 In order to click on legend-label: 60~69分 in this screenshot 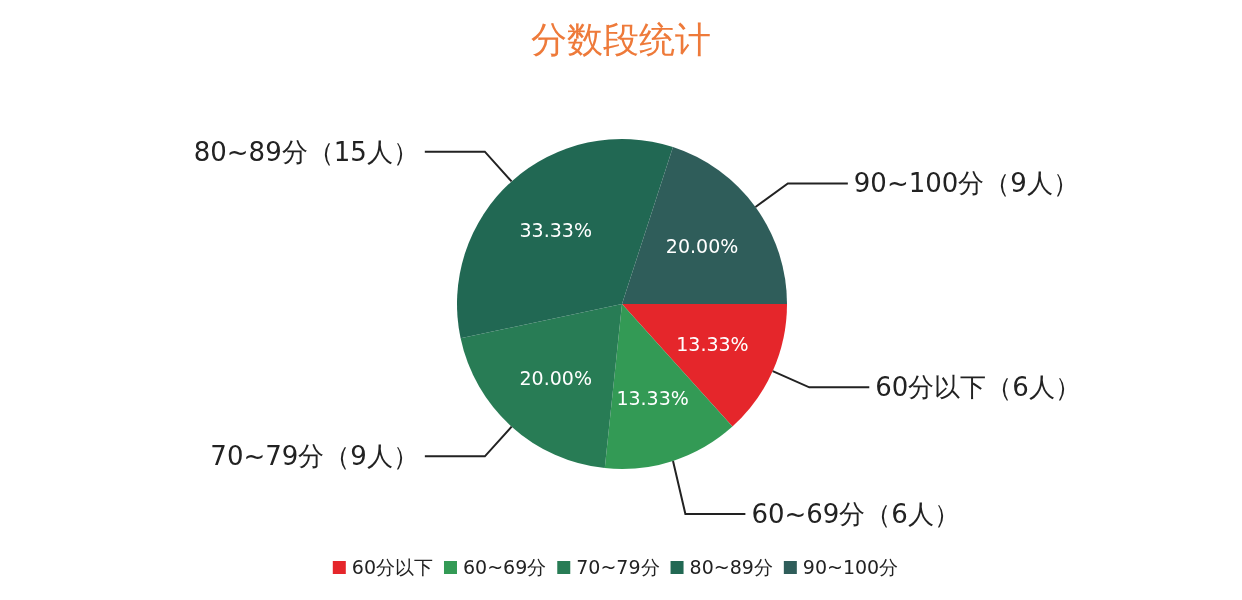, I will do `click(504, 567)`.